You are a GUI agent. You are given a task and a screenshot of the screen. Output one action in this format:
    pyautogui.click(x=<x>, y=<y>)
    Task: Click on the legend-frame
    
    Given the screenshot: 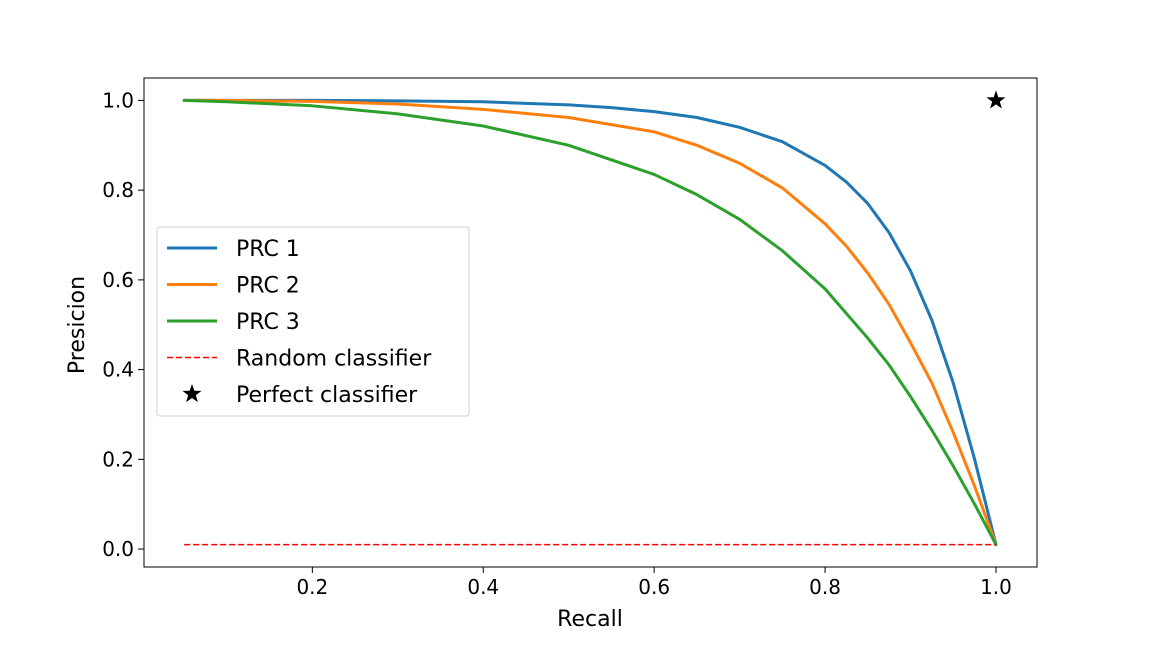 What is the action you would take?
    pyautogui.click(x=313, y=321)
    